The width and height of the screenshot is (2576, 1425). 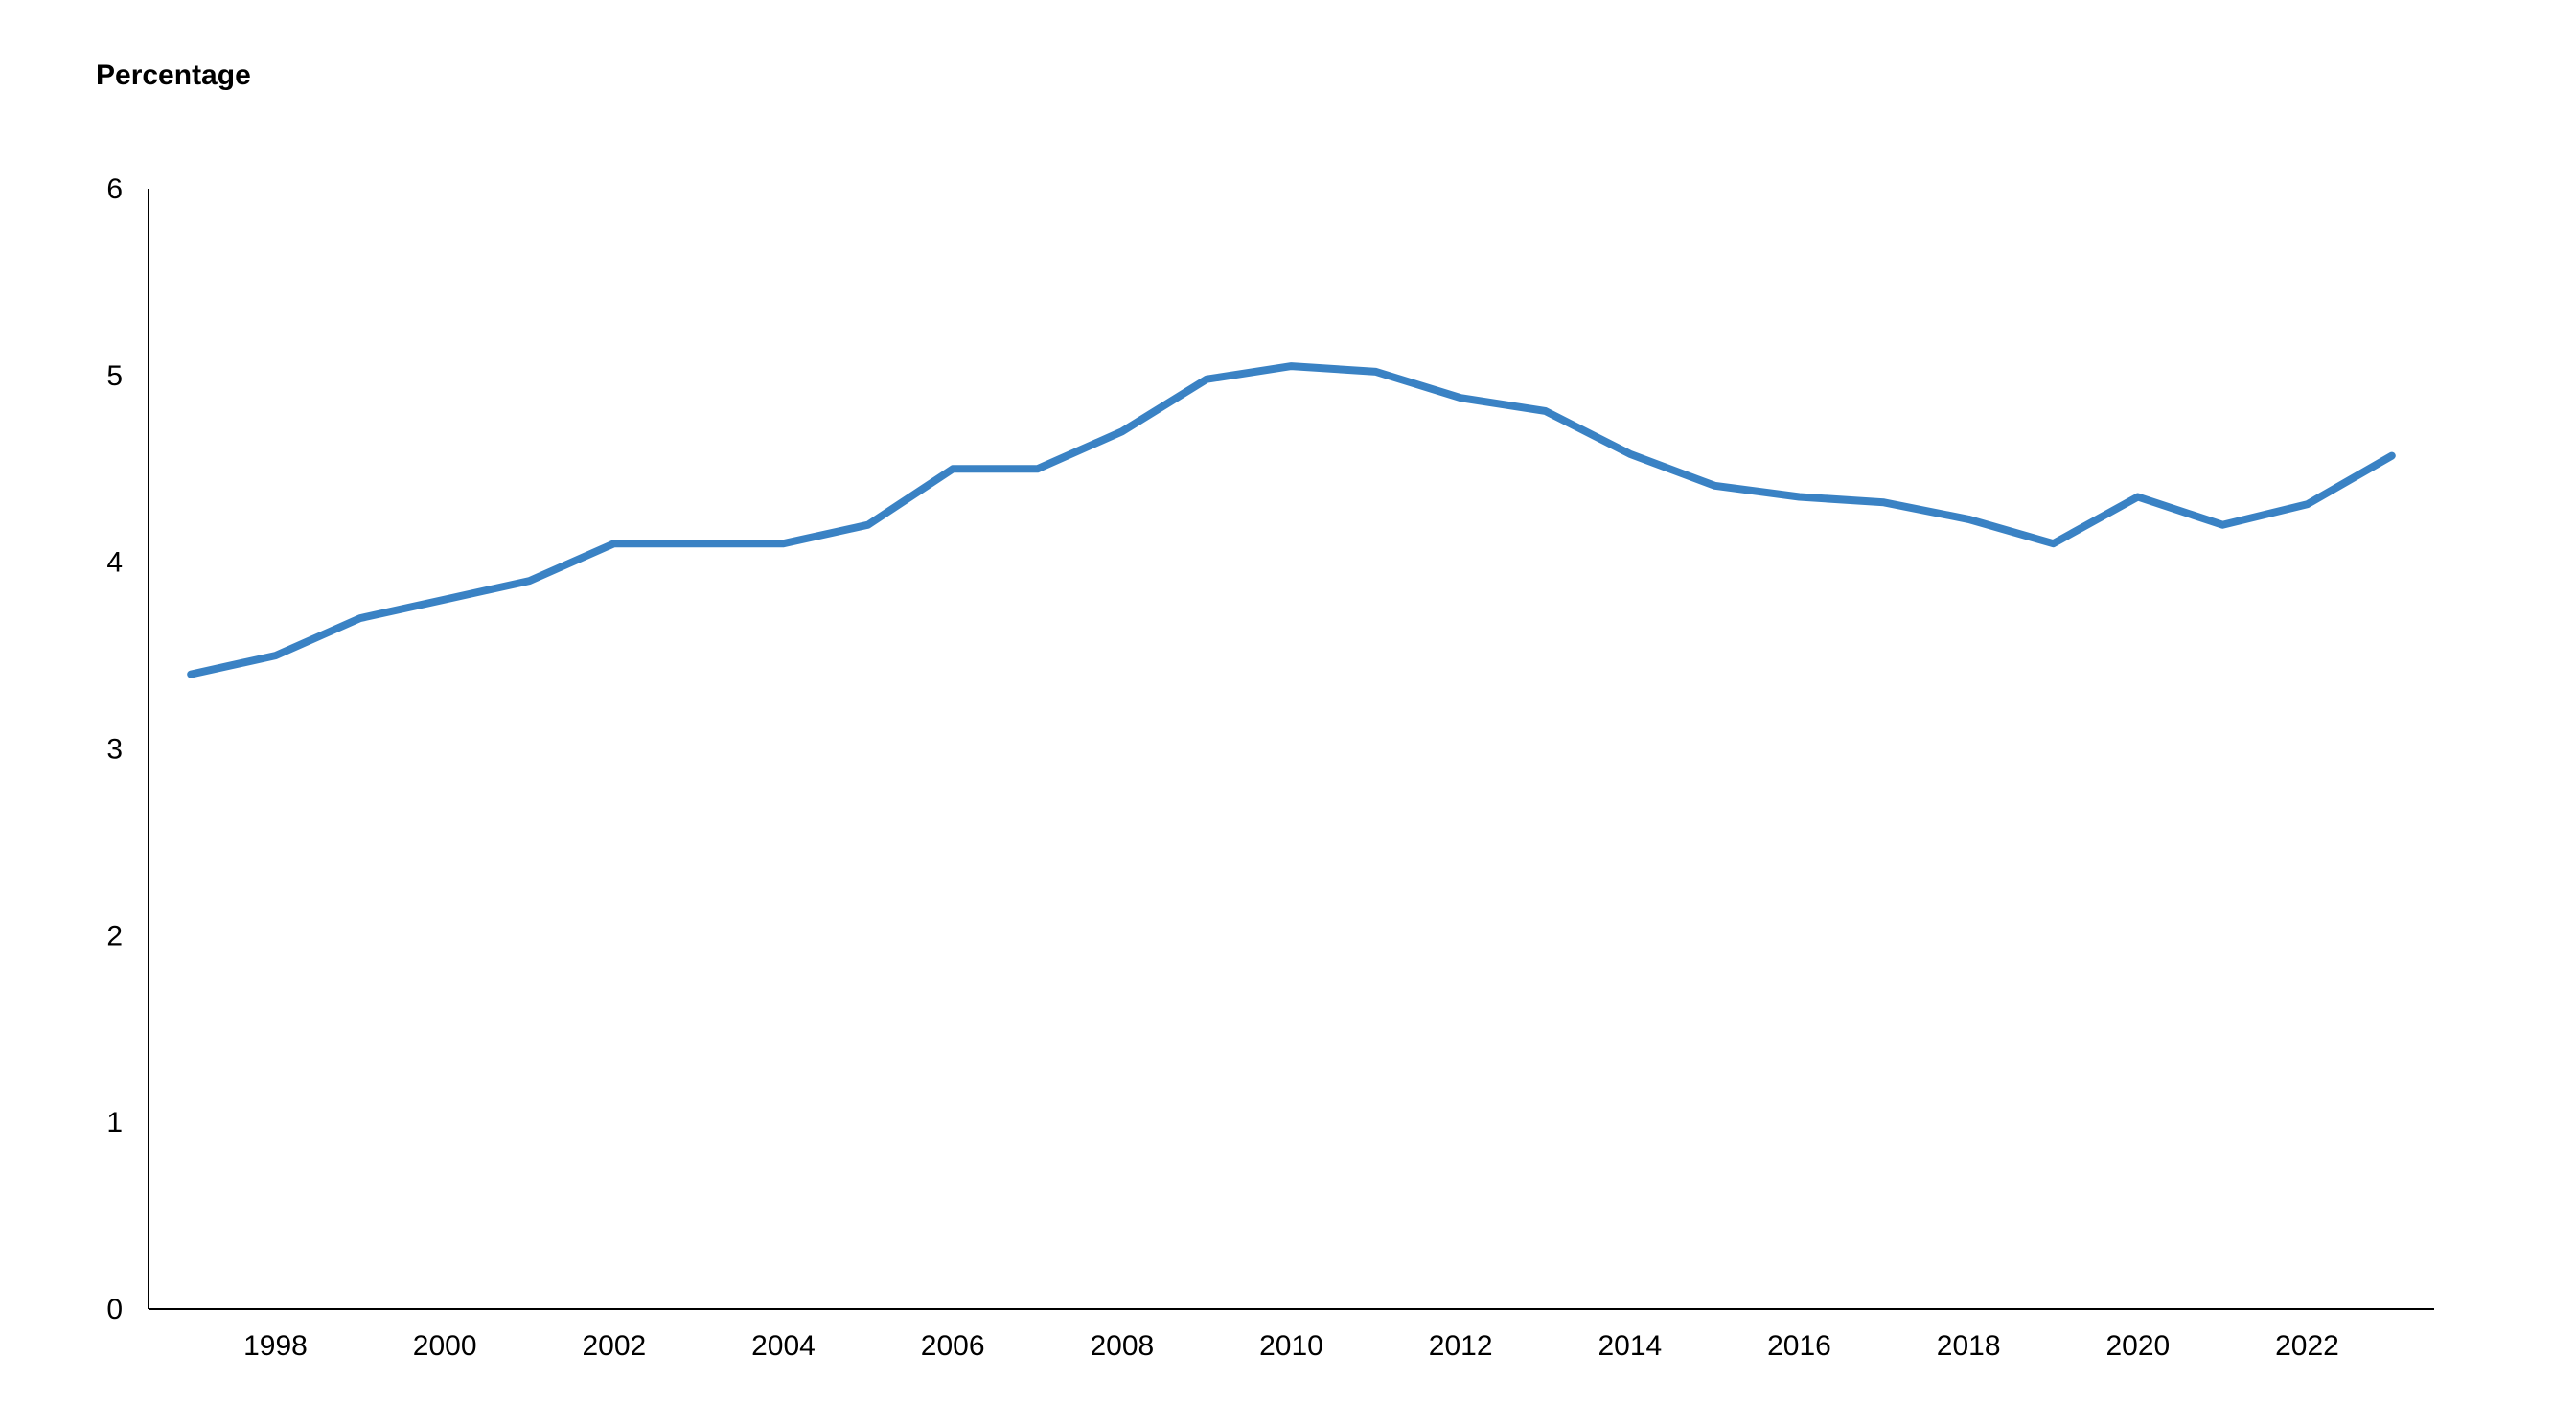 What do you see at coordinates (614, 1346) in the screenshot?
I see `x-tick-label: 2002` at bounding box center [614, 1346].